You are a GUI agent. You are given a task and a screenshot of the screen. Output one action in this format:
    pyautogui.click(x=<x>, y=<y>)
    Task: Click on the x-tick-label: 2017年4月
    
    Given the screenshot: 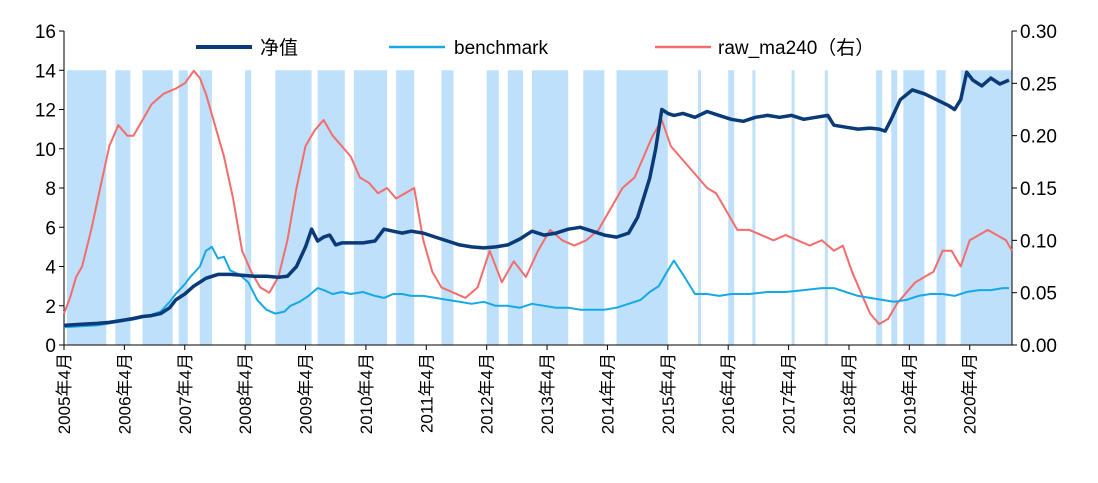 What is the action you would take?
    pyautogui.click(x=789, y=393)
    